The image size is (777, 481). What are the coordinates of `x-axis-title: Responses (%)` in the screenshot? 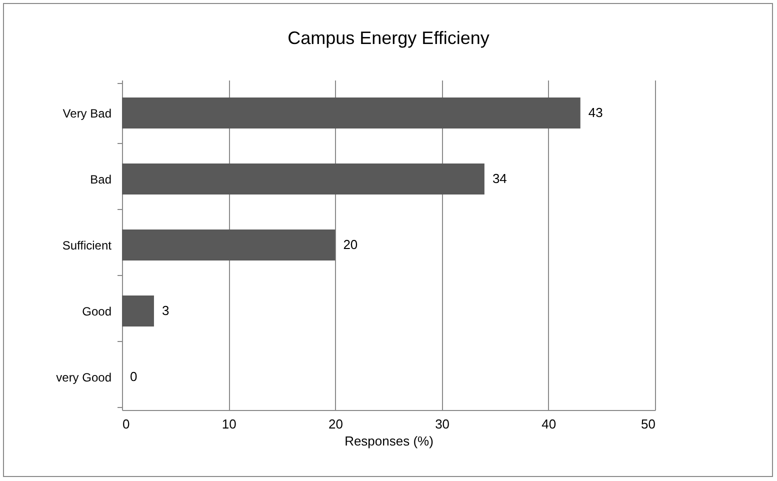 It's located at (389, 441).